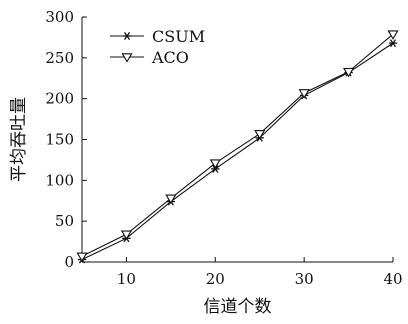  I want to click on y-tick-label: 150, so click(59, 140).